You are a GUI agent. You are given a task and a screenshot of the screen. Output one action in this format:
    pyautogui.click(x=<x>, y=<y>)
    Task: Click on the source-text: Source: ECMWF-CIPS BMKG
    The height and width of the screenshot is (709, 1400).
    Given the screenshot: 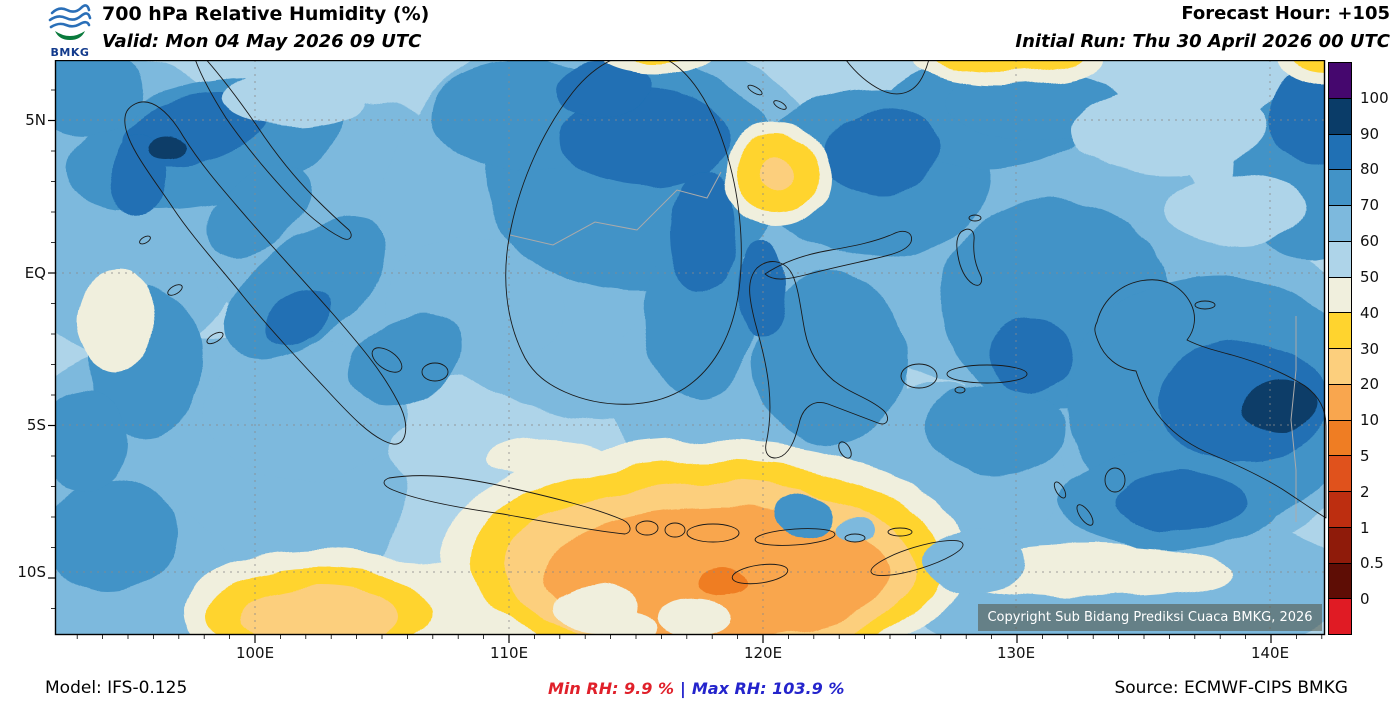 What is the action you would take?
    pyautogui.click(x=1231, y=688)
    